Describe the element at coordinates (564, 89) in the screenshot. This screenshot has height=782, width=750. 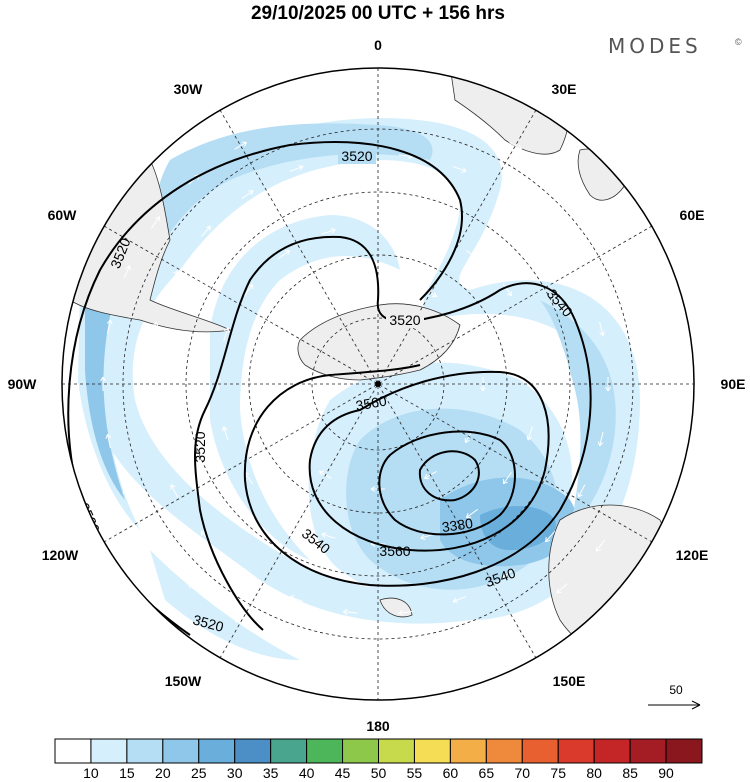
I see `lon-label-30e: 30E` at that location.